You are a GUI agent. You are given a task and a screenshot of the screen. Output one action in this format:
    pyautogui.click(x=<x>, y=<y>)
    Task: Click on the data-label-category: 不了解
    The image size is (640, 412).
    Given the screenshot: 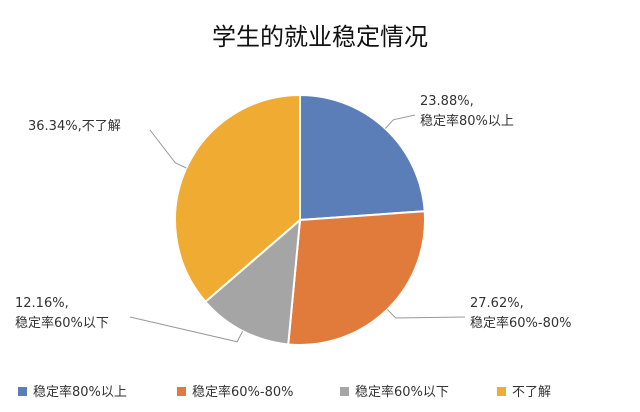 What is the action you would take?
    pyautogui.click(x=101, y=126)
    